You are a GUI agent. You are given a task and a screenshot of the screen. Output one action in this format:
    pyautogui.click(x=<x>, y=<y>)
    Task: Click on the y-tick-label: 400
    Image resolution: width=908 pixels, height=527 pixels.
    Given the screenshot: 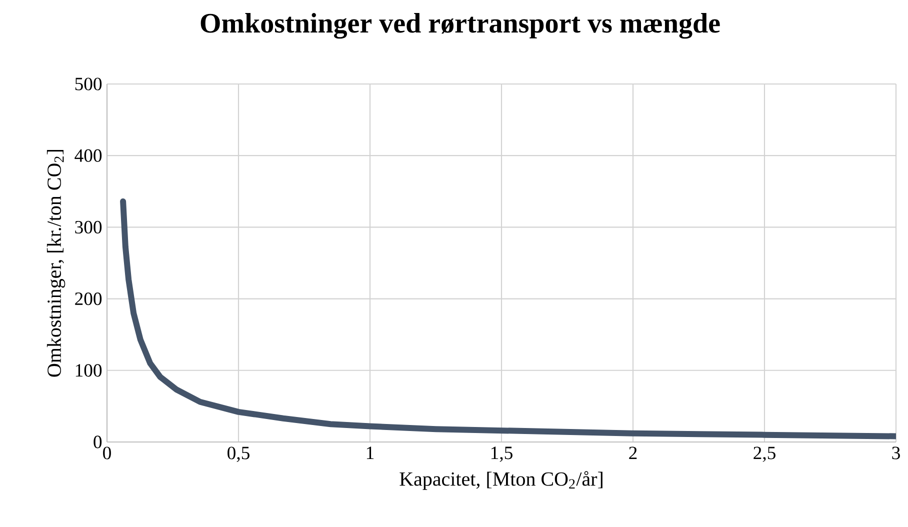 What is the action you would take?
    pyautogui.click(x=88, y=155)
    